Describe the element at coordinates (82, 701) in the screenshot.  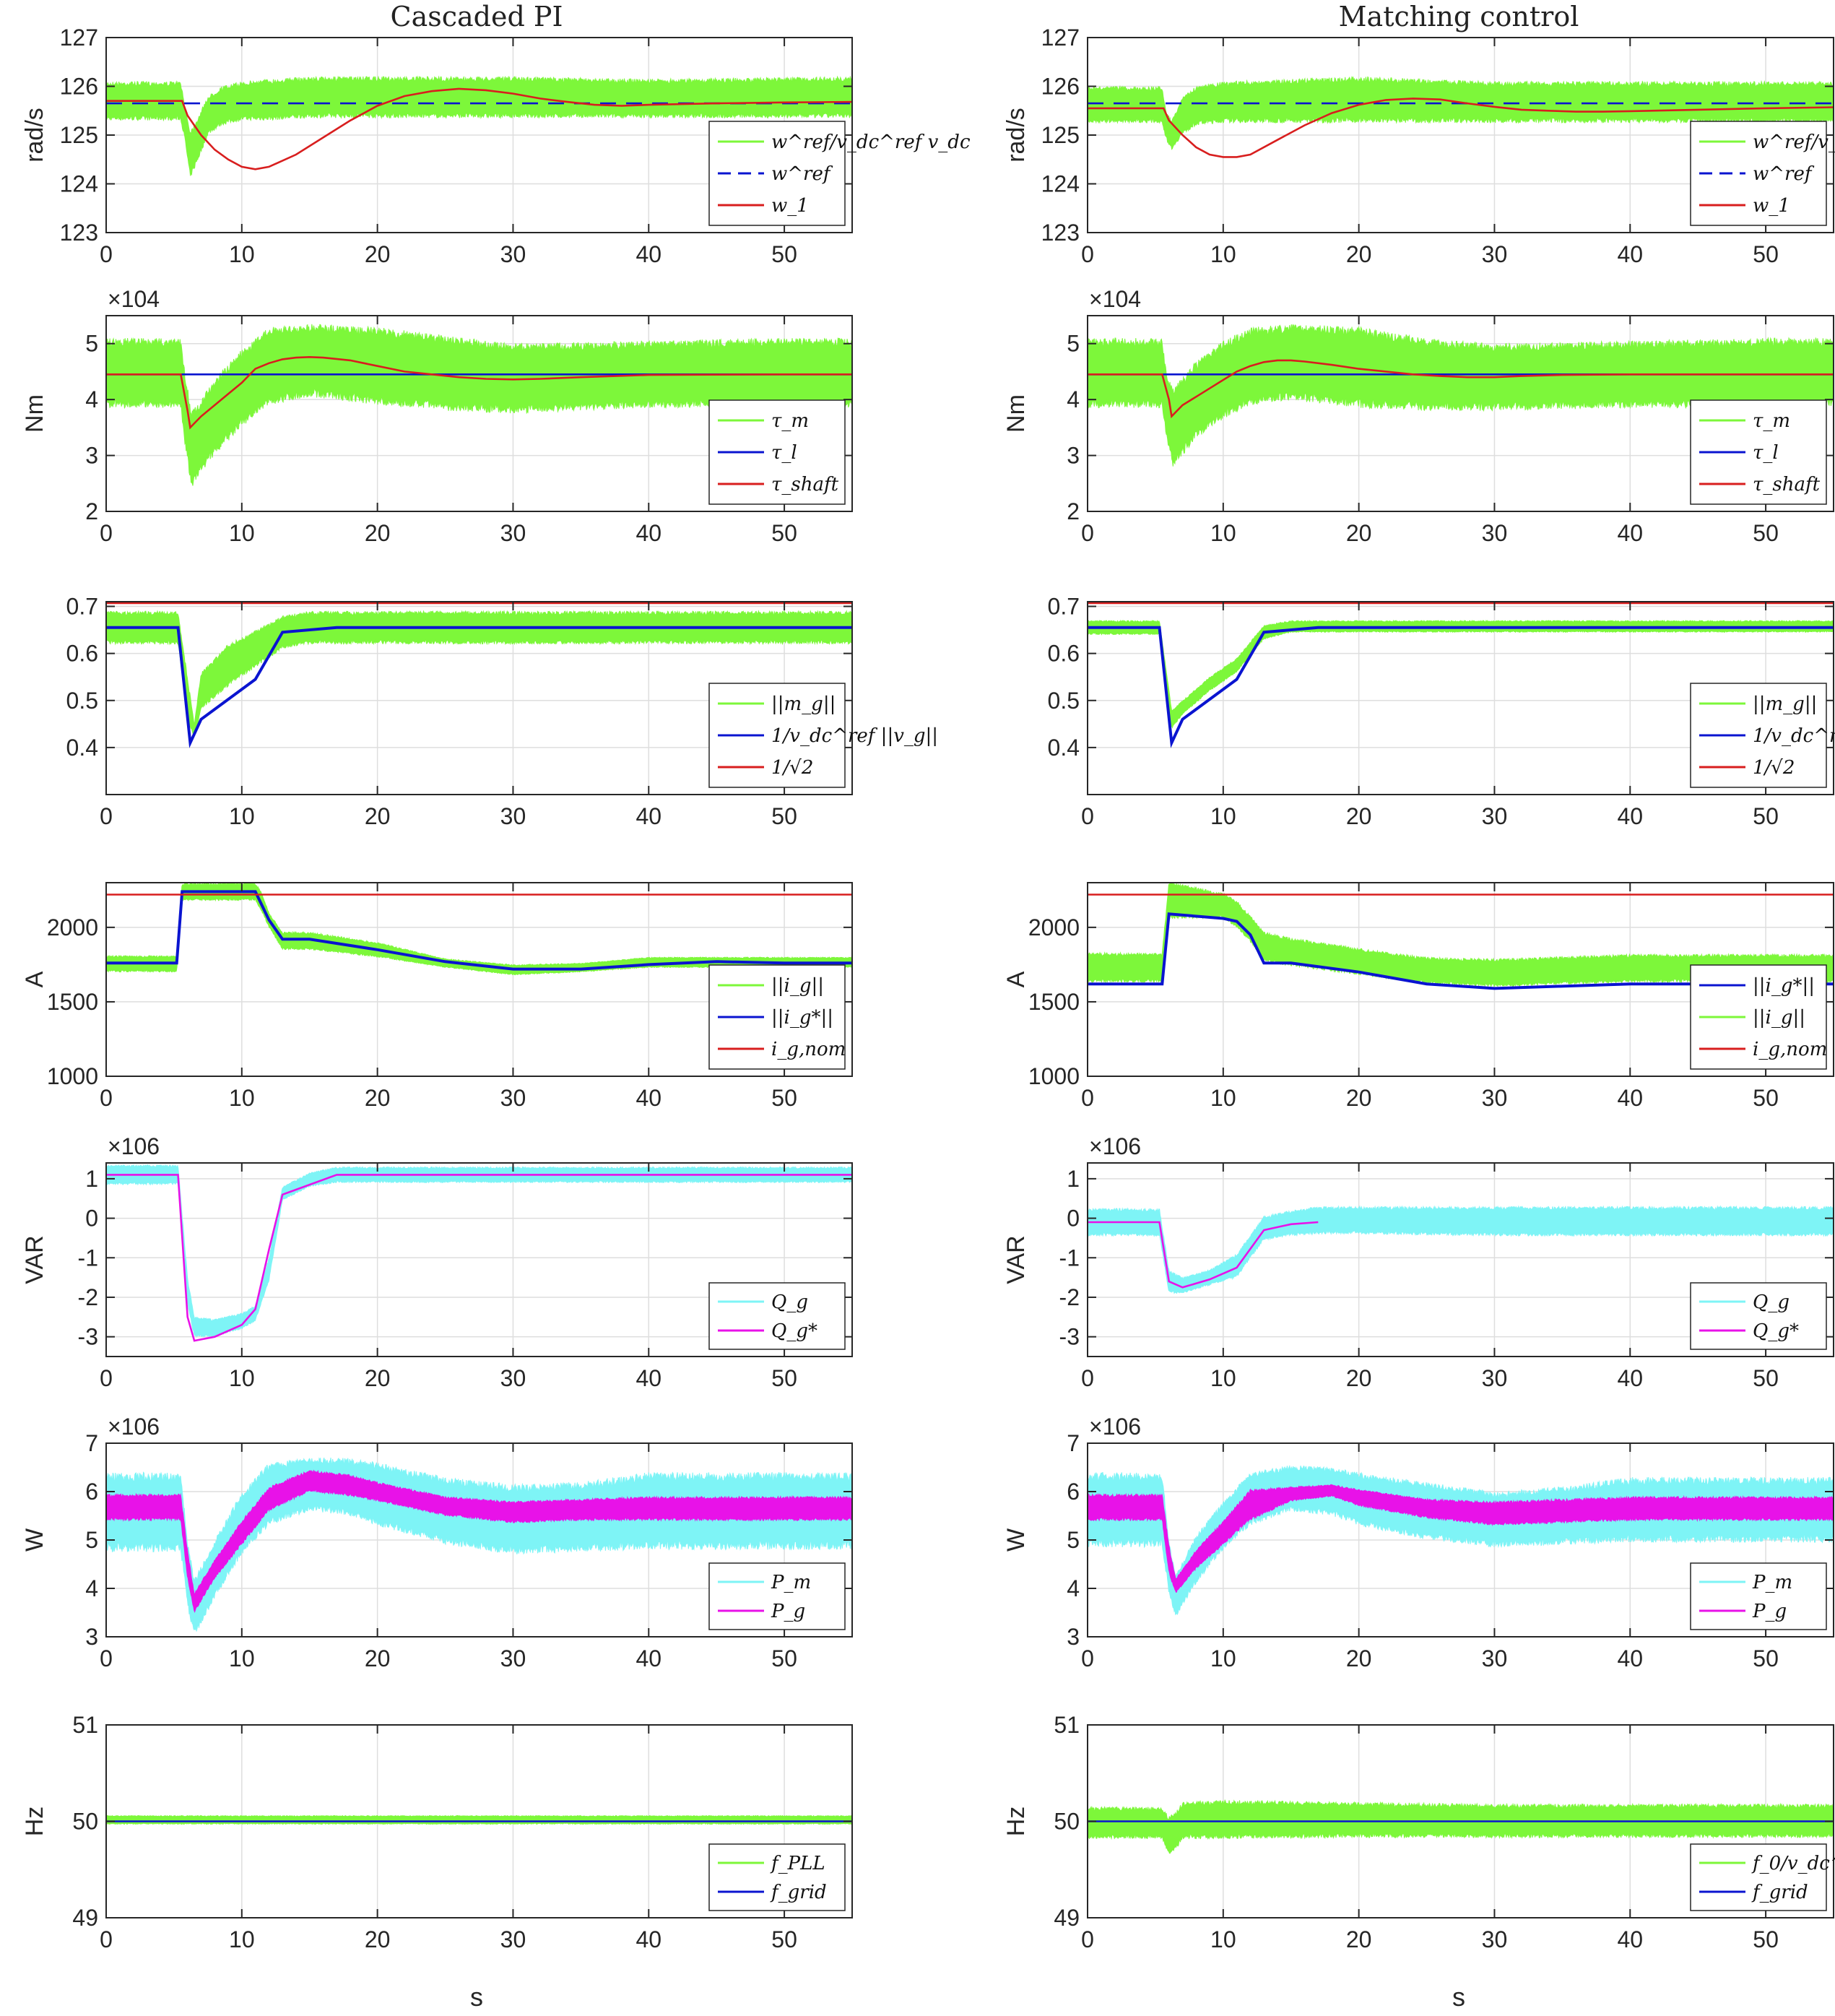
I see `y-tick-label: 0.5` at that location.